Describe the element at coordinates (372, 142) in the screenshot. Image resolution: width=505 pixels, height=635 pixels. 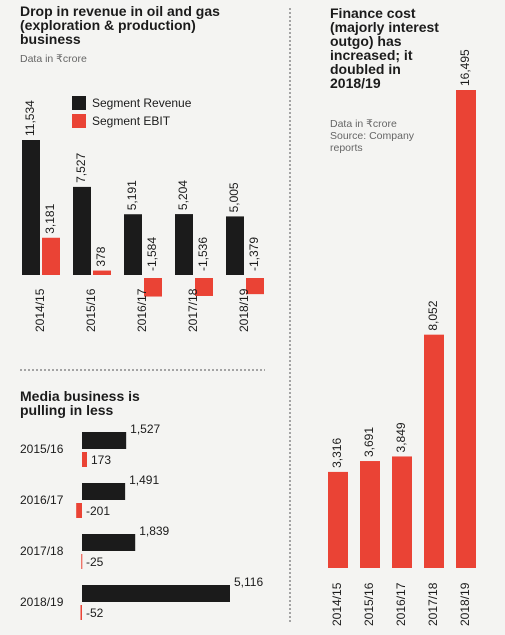
I see `source: Source: Company reports` at that location.